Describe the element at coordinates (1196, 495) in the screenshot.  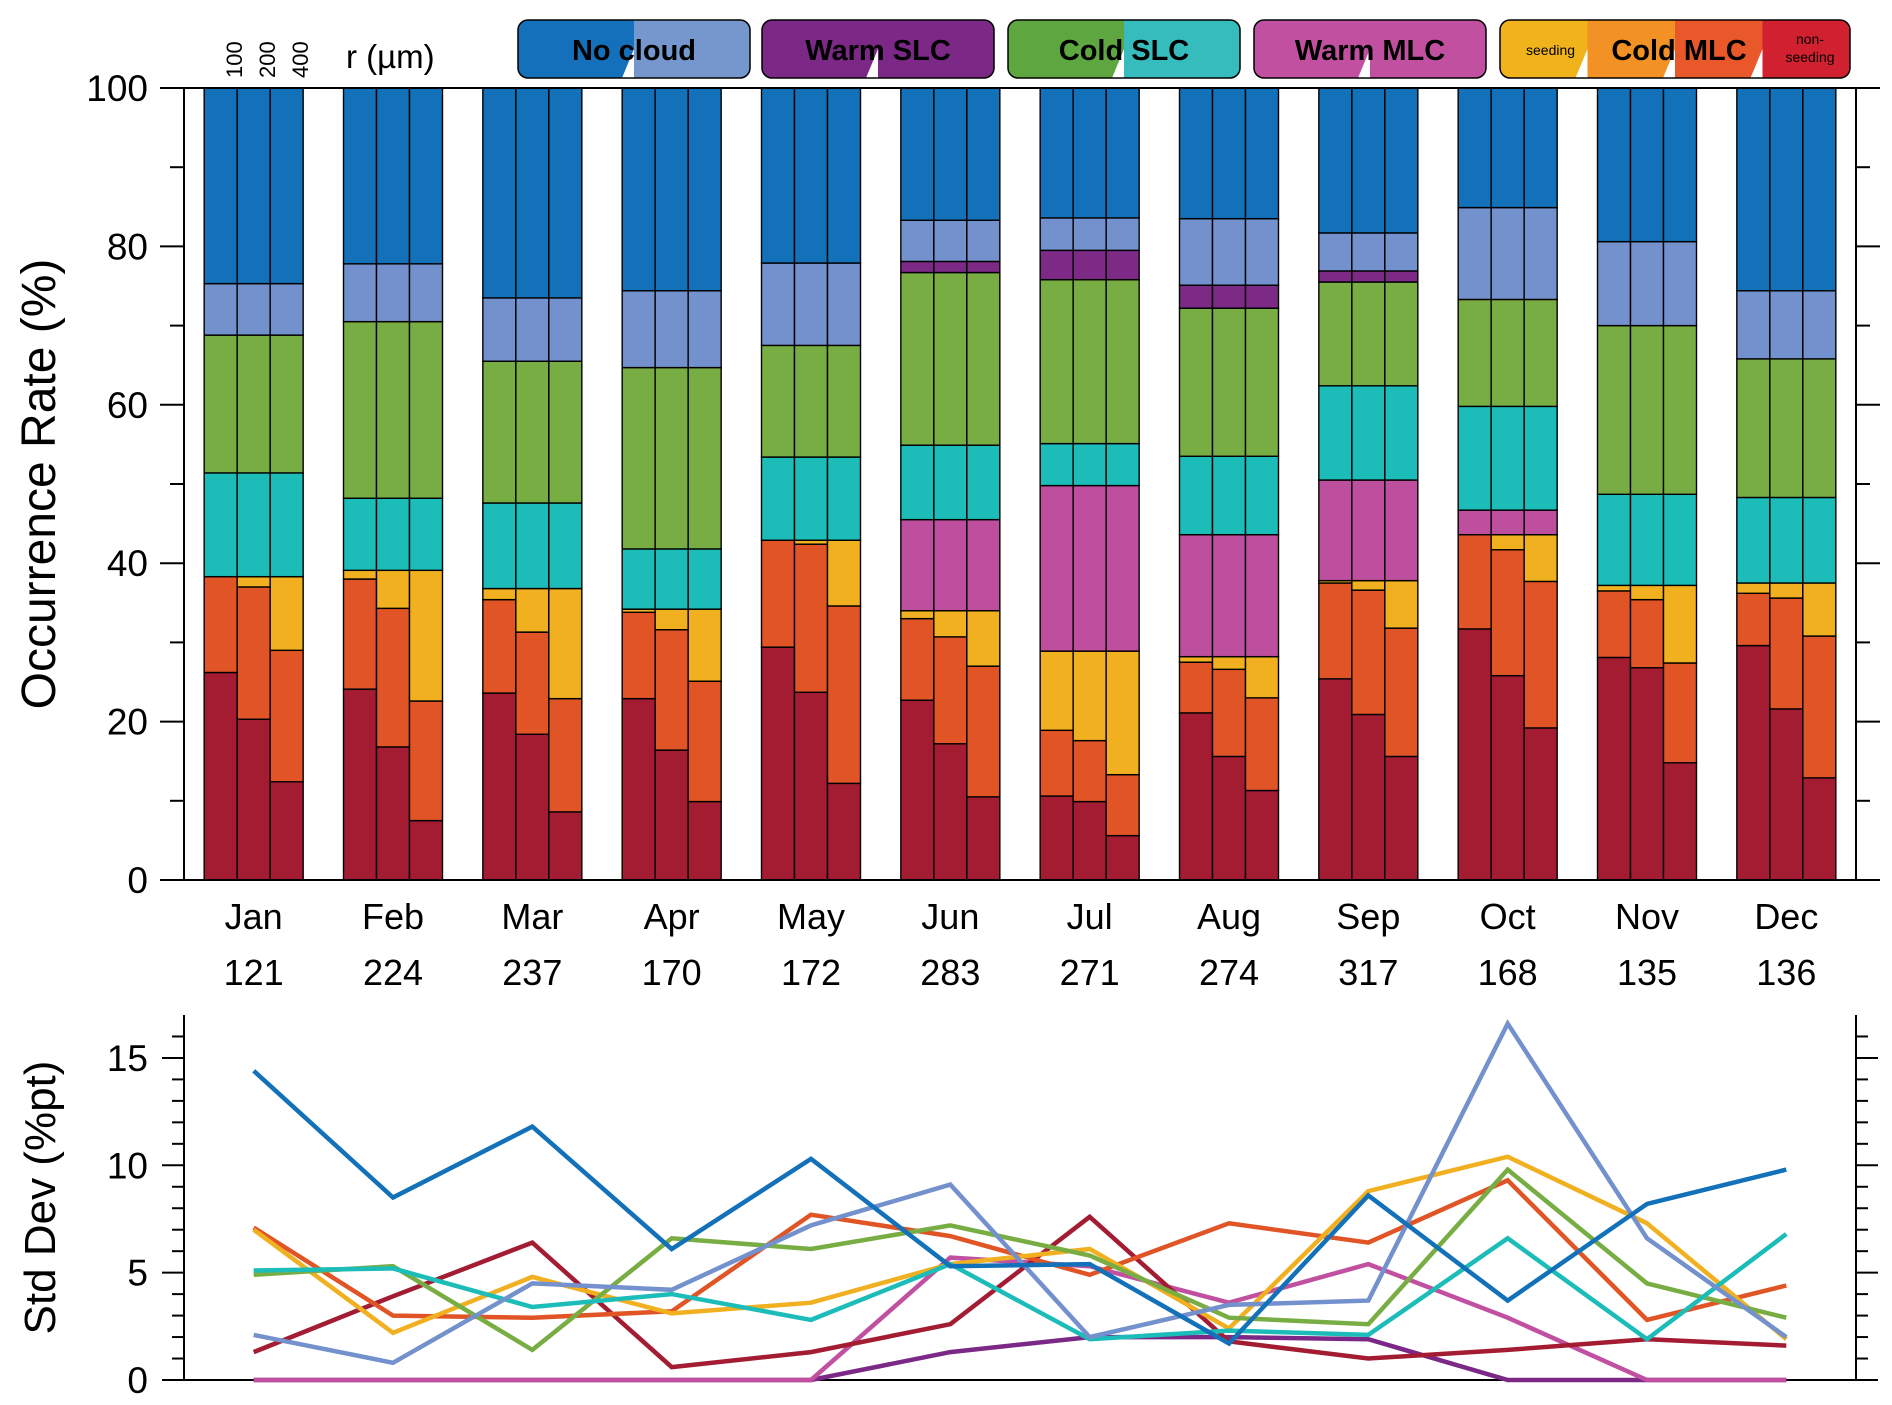
I see `bar-segment-aug-r100-s4` at that location.